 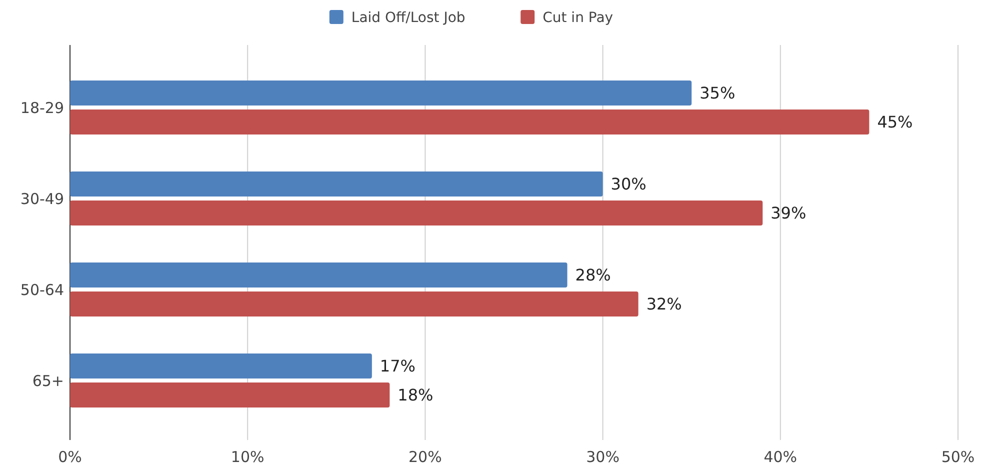 I want to click on data-label: 30%, so click(x=628, y=184).